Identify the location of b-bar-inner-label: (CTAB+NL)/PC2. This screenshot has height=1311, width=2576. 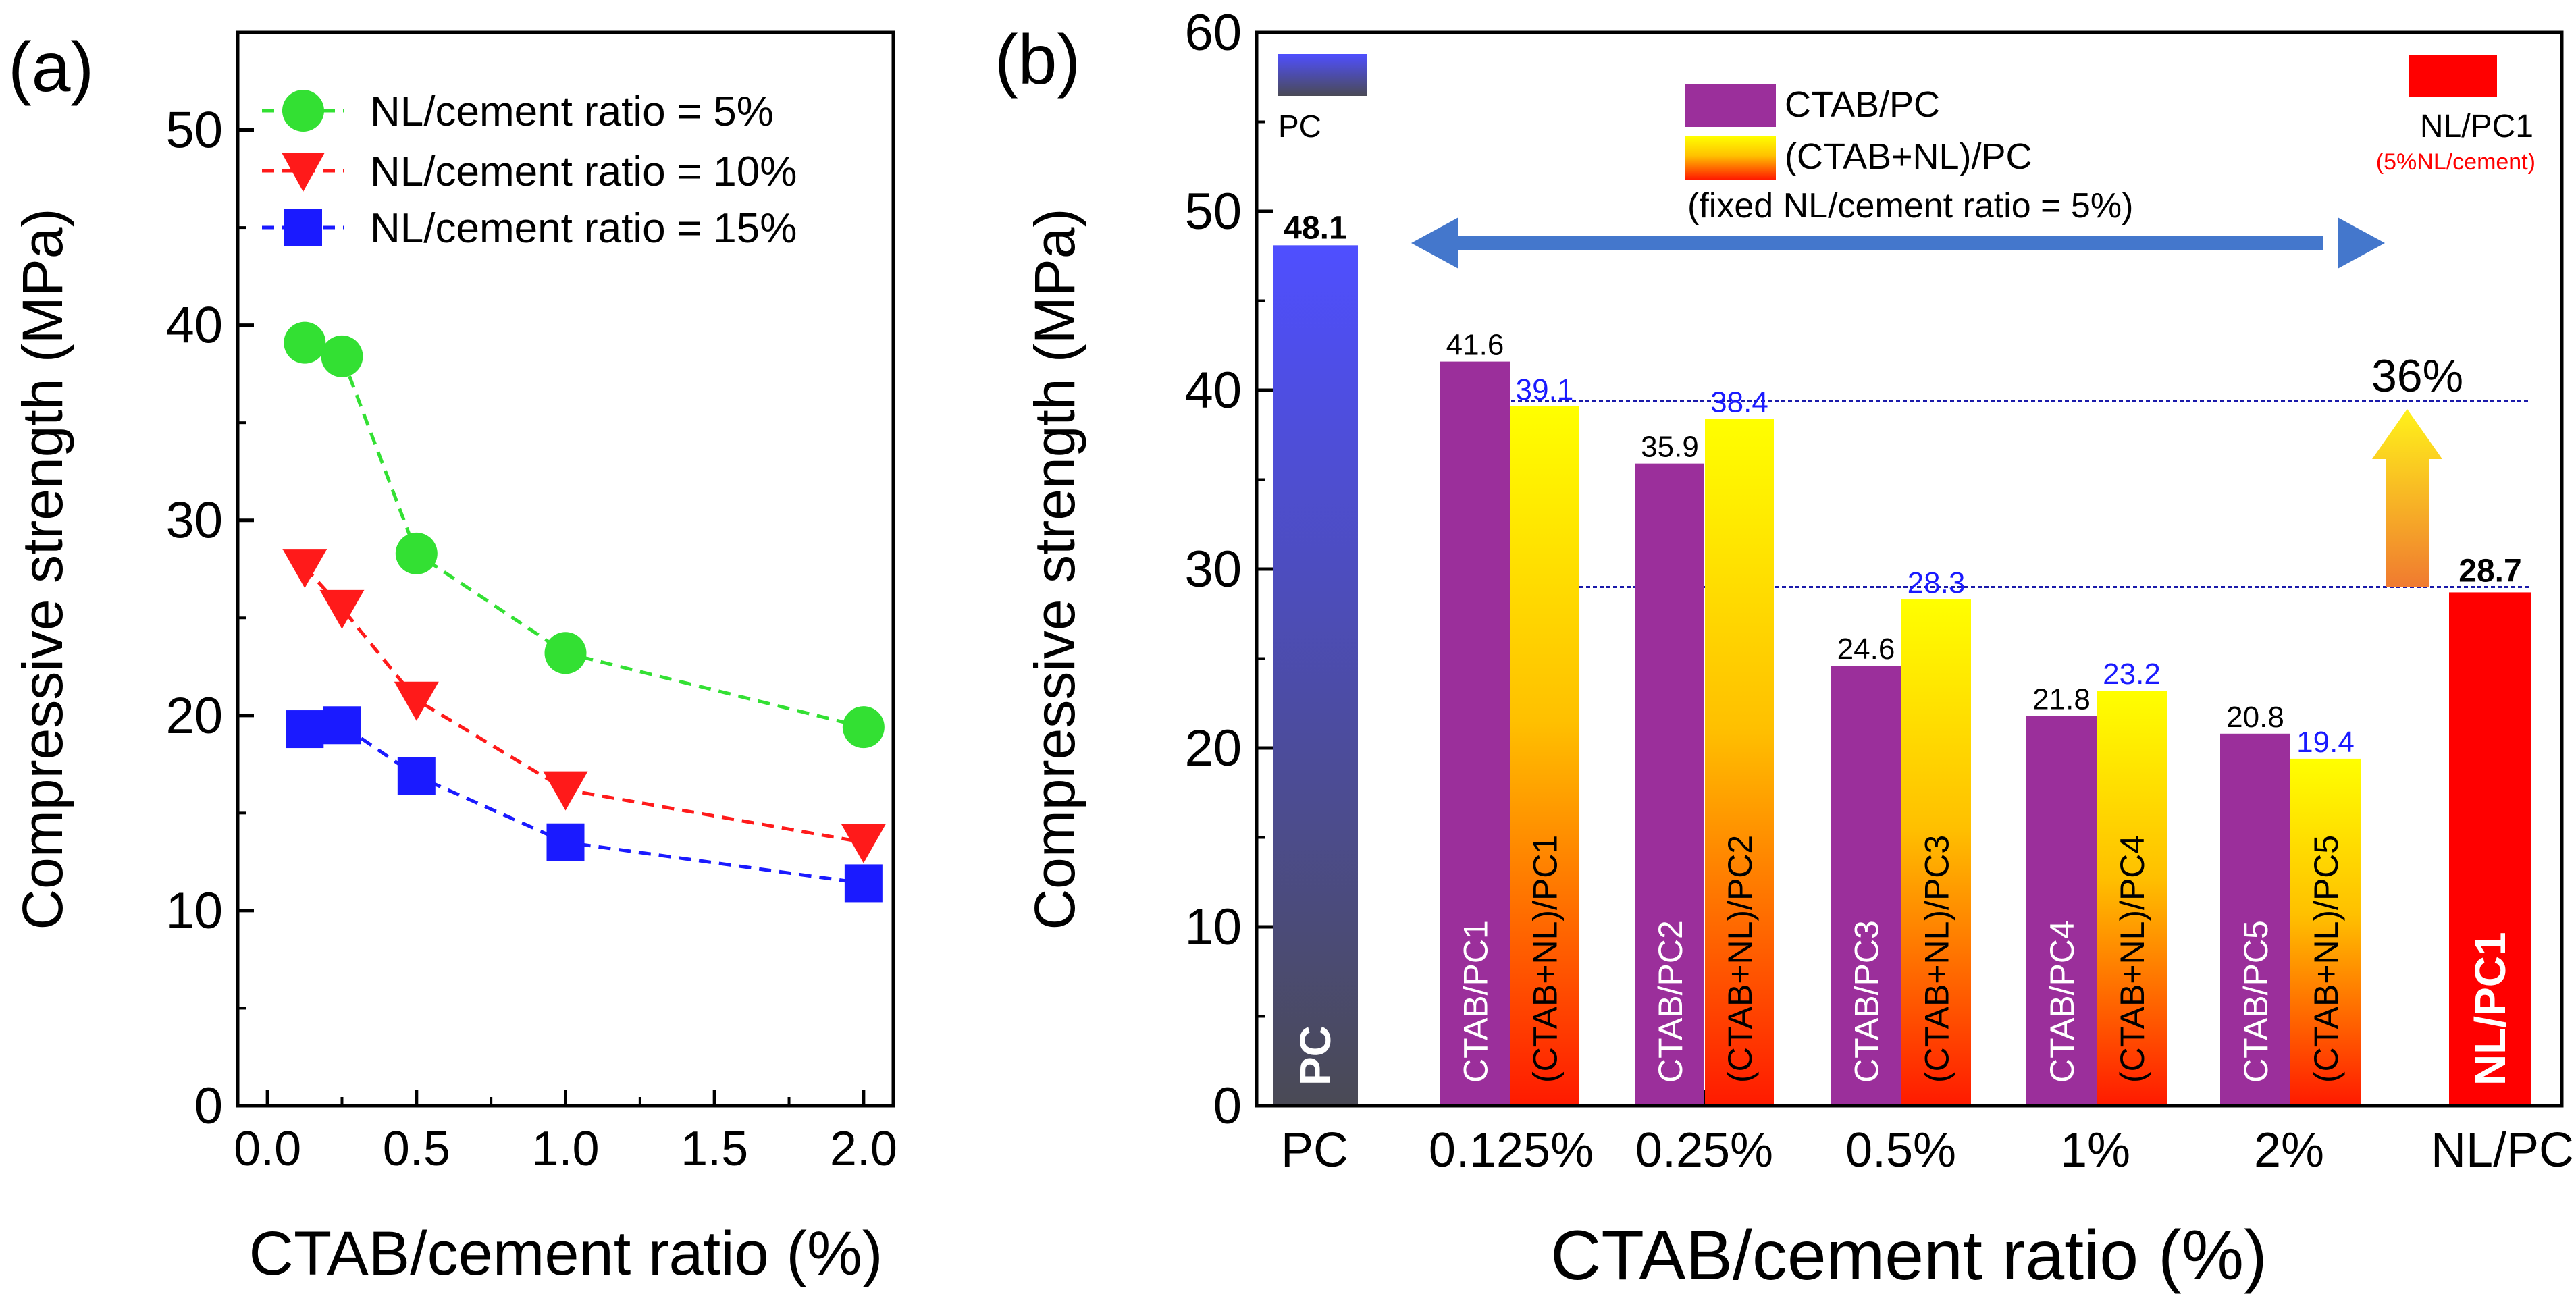
(1740, 959).